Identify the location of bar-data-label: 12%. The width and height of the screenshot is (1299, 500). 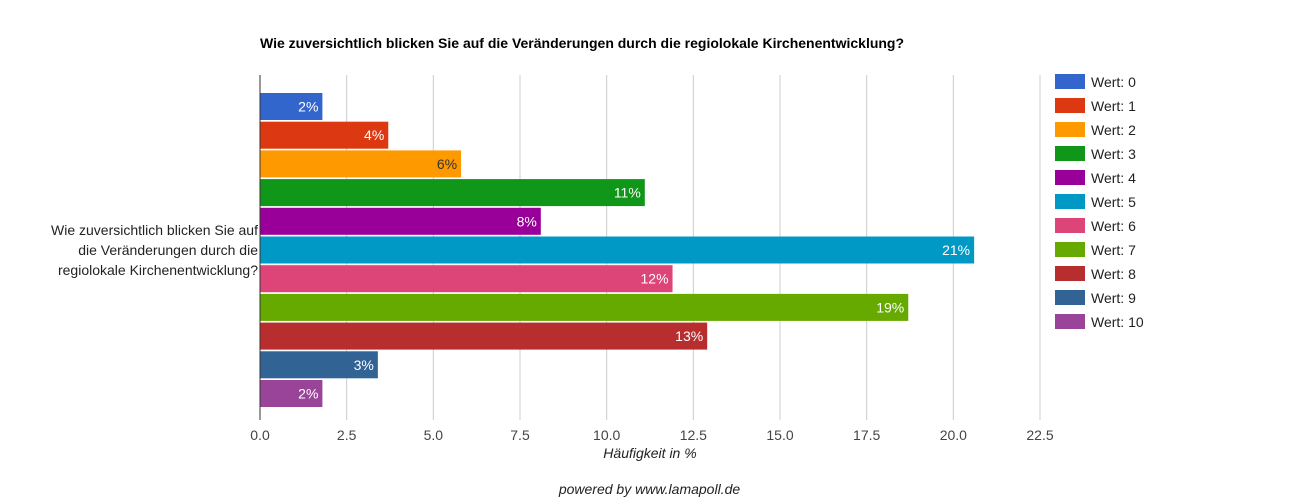
(655, 279).